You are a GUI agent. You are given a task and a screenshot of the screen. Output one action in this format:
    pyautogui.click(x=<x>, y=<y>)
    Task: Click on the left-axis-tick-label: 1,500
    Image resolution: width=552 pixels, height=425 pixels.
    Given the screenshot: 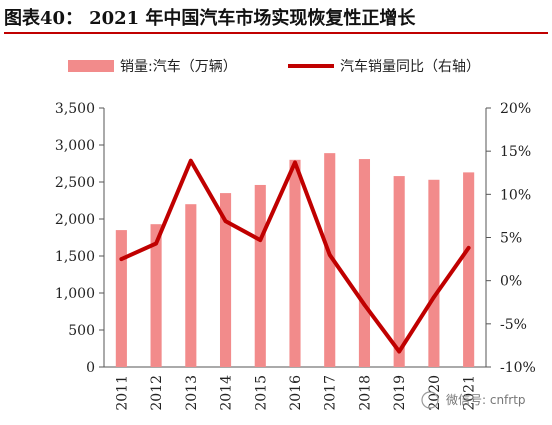 What is the action you would take?
    pyautogui.click(x=75, y=257)
    